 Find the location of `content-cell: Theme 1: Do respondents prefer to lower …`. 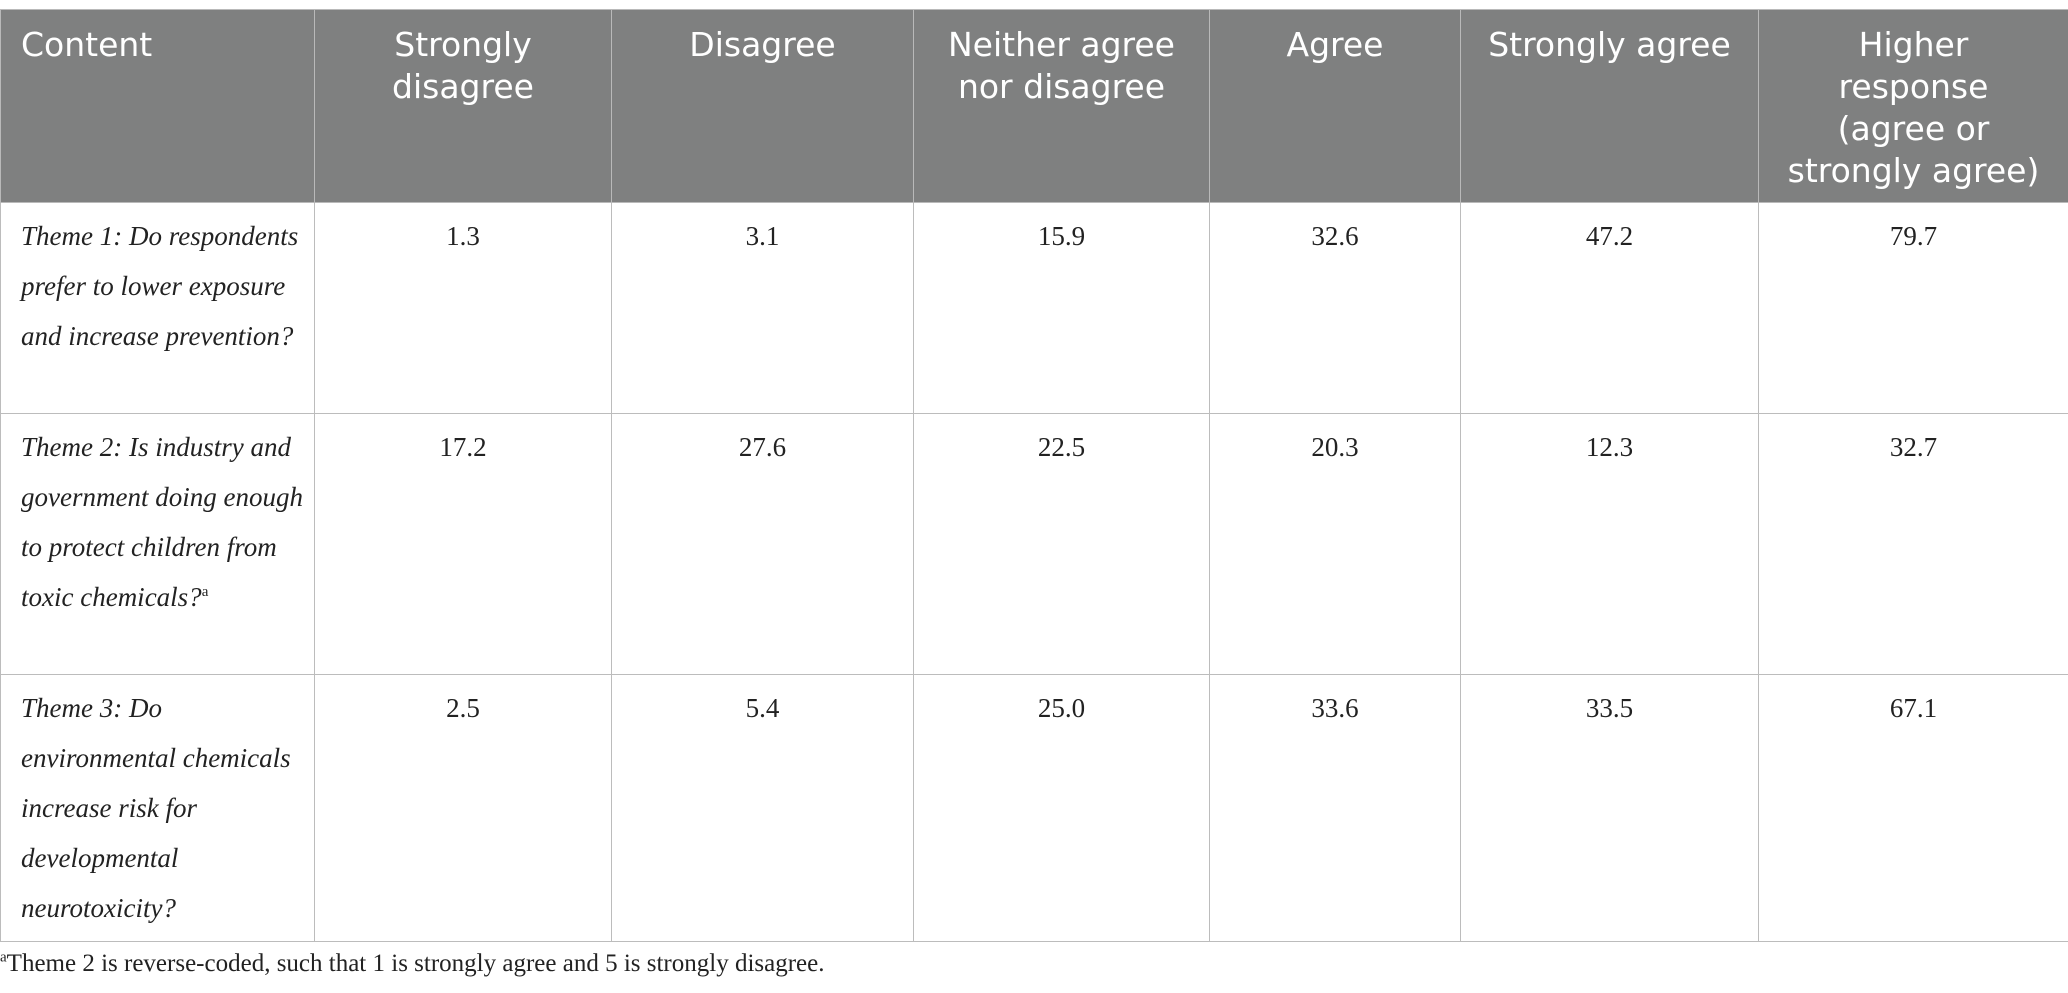

content-cell: Theme 1: Do respondents prefer to lower … is located at coordinates (157, 308).